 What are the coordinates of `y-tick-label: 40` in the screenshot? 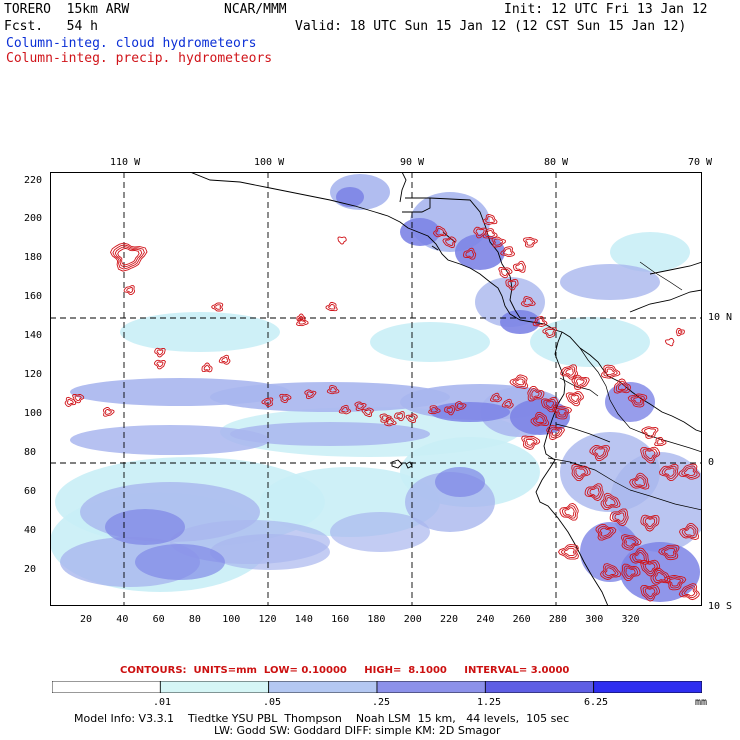 It's located at (30, 530).